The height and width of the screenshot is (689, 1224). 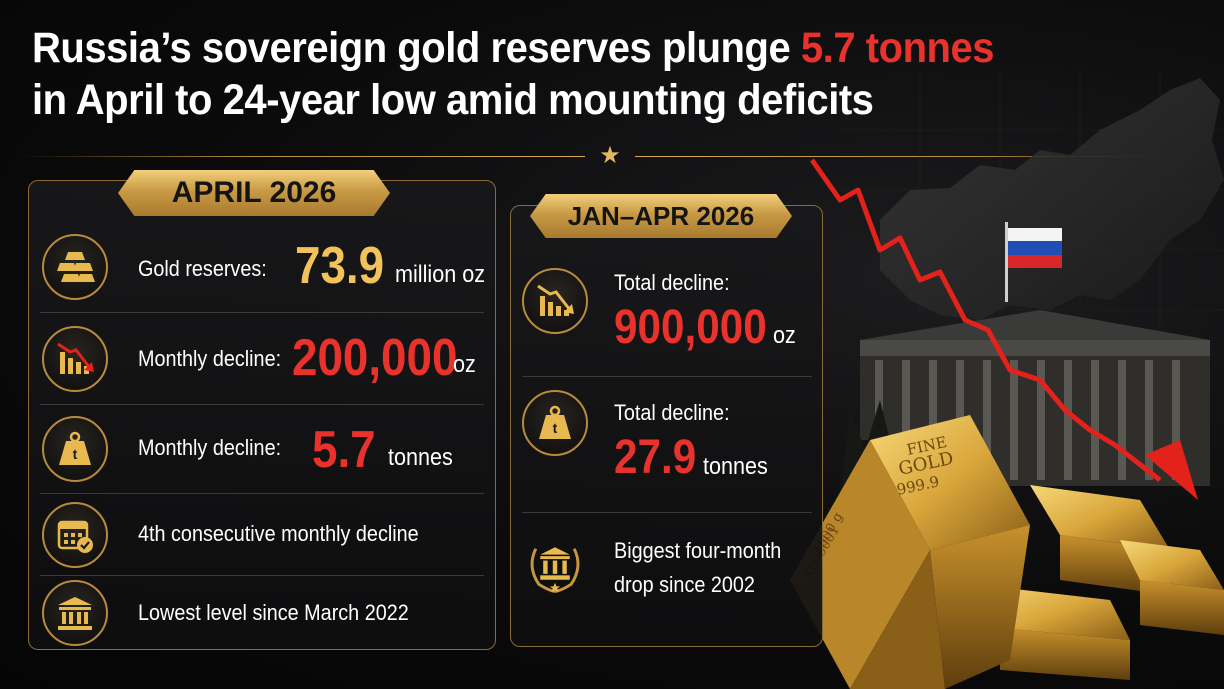 I want to click on star-icon: ★, so click(x=610, y=155).